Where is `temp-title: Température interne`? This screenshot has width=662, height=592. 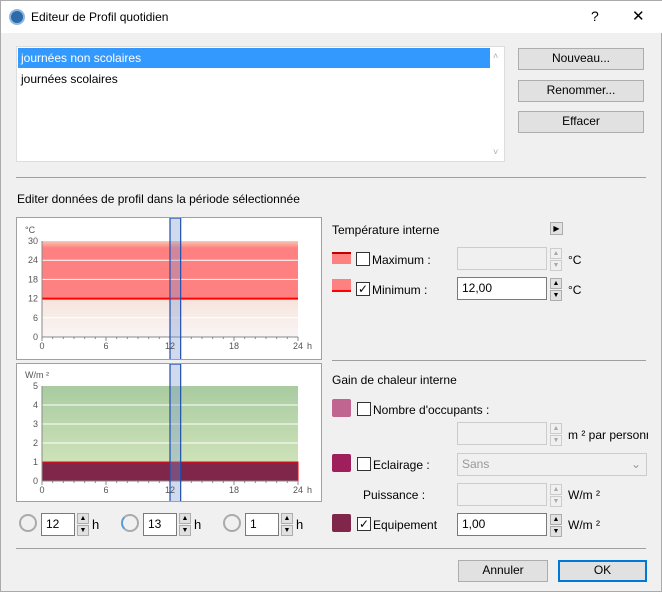
temp-title: Température interne is located at coordinates (386, 230).